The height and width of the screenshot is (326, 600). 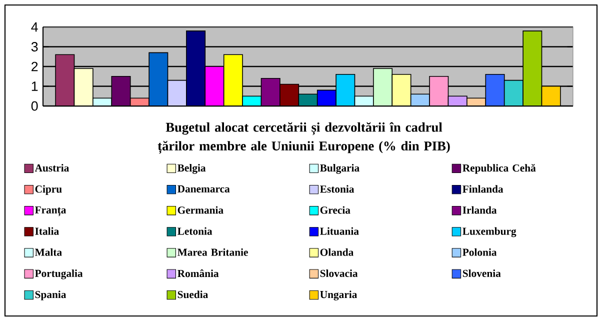 I want to click on legend-label: Belgia, so click(x=191, y=169).